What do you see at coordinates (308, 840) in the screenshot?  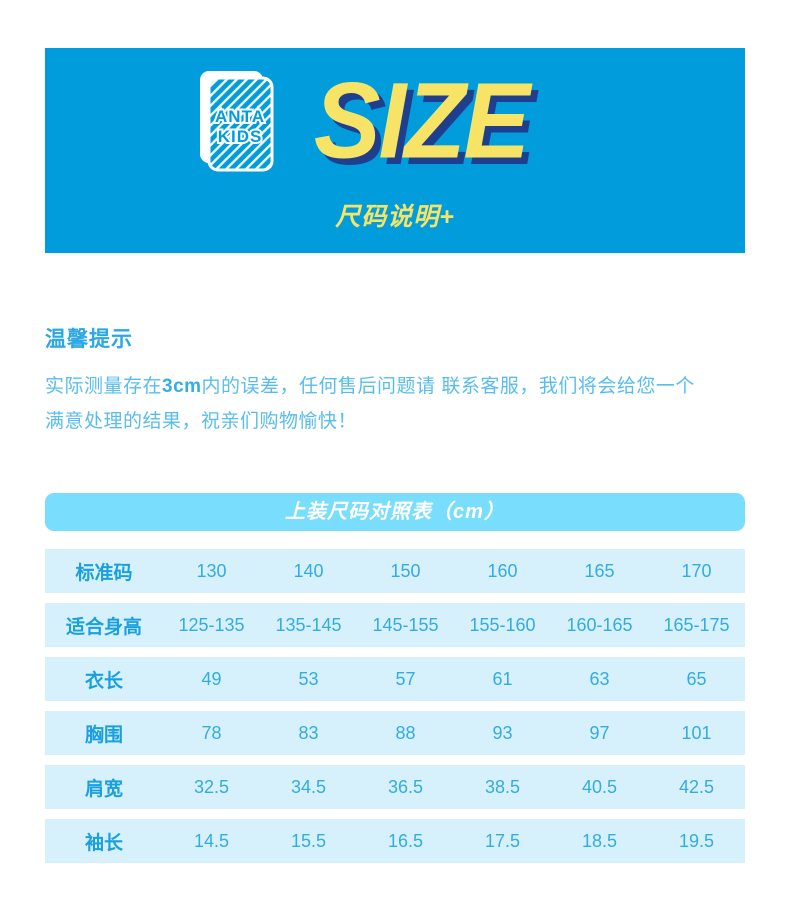 I see `size-value: 15.5` at bounding box center [308, 840].